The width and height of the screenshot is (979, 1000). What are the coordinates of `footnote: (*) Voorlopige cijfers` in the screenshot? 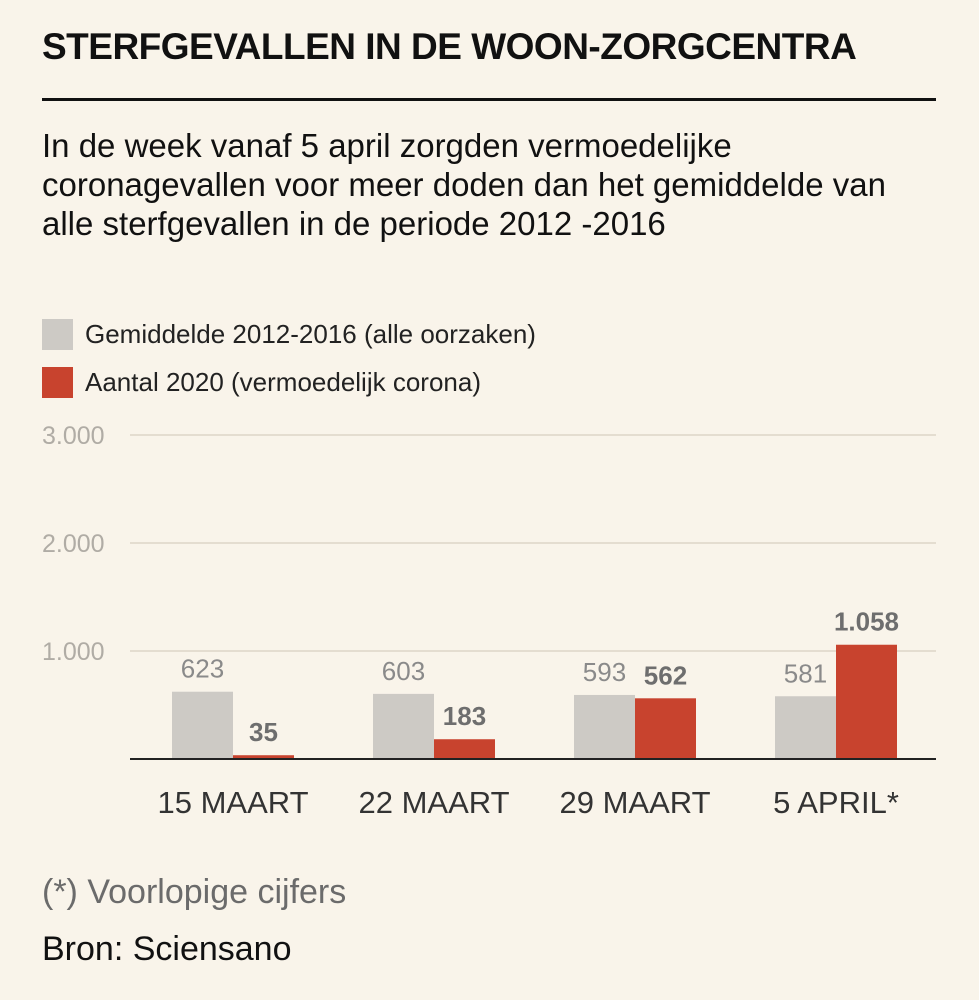 It's located at (194, 892).